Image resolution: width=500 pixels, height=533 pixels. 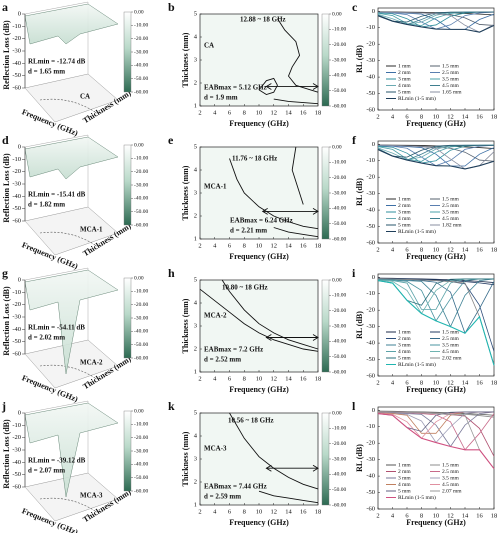 I want to click on arrow-head, so click(x=292, y=86).